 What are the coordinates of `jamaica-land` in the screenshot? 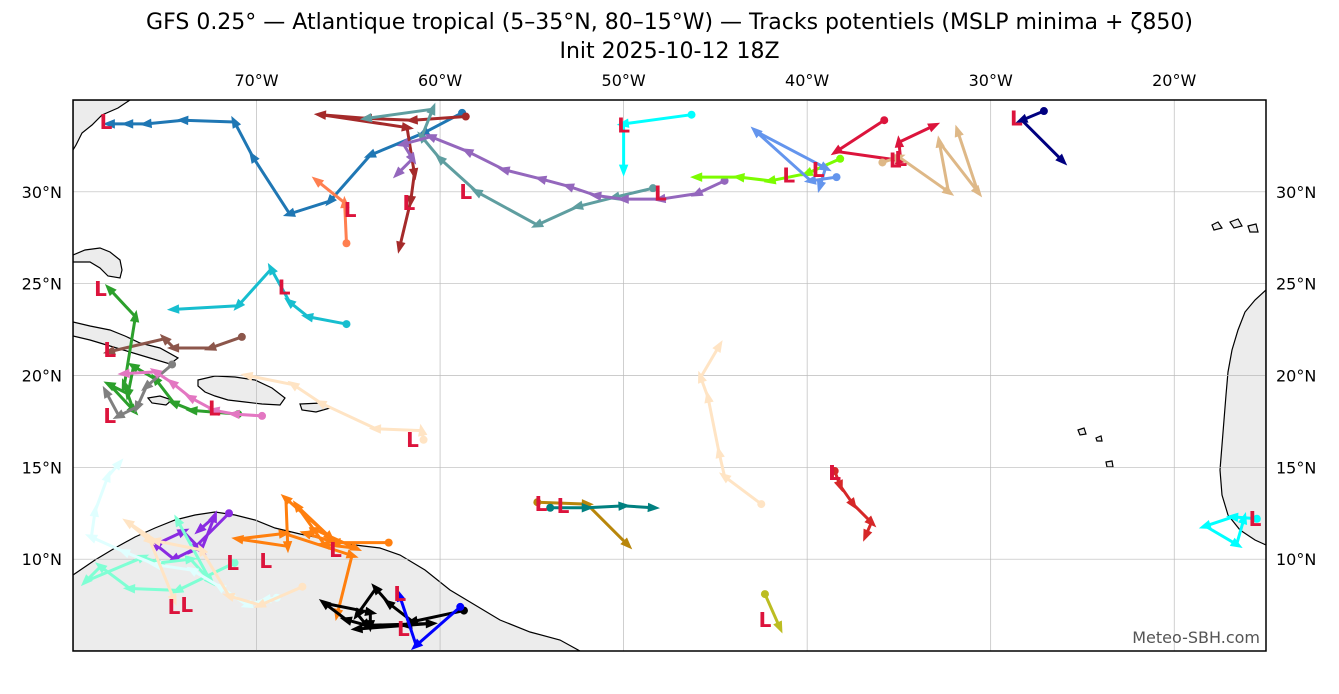 It's located at (160, 400).